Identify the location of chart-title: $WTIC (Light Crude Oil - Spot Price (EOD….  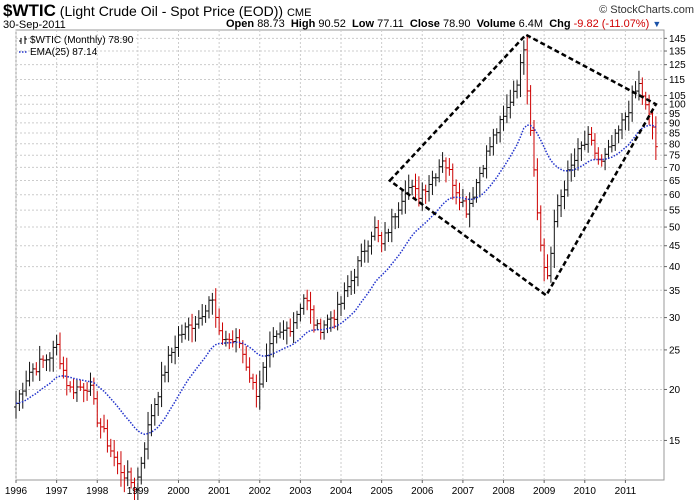
(157, 11).